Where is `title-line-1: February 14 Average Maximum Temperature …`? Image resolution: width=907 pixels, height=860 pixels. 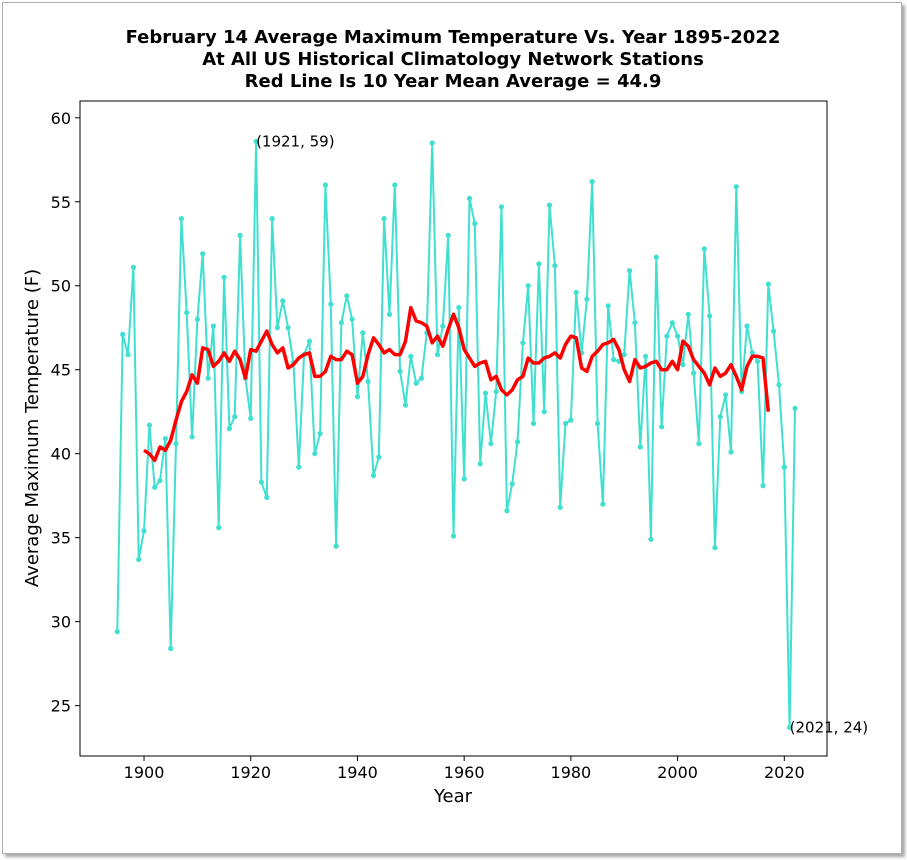 title-line-1: February 14 Average Maximum Temperature … is located at coordinates (453, 37).